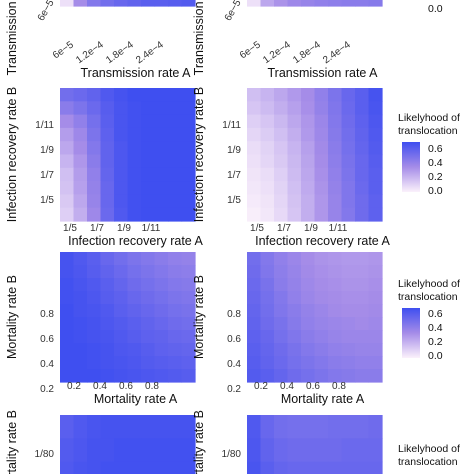  What do you see at coordinates (307, 52) in the screenshot?
I see `x-tick-label: 1.8e−4` at bounding box center [307, 52].